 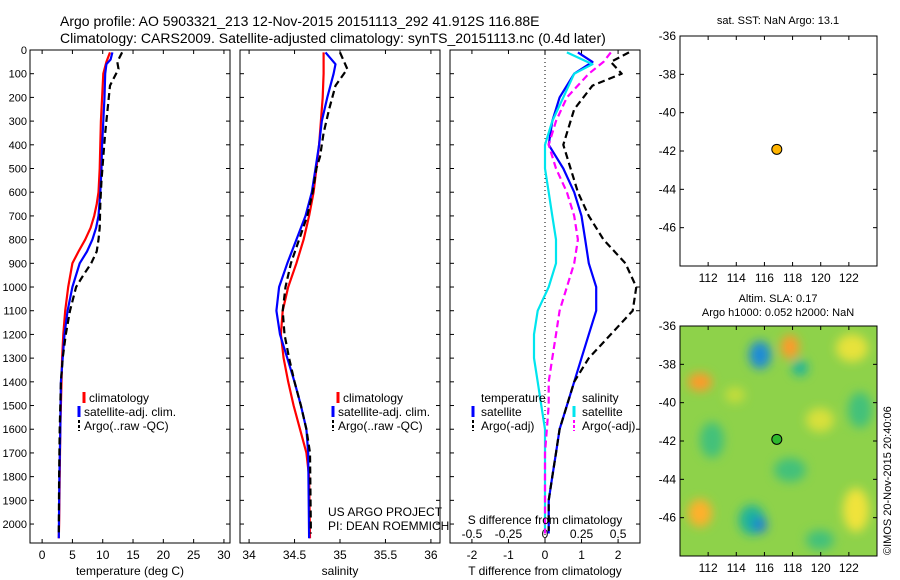 I want to click on series-line-t-argo-adj-, so click(x=592, y=291).